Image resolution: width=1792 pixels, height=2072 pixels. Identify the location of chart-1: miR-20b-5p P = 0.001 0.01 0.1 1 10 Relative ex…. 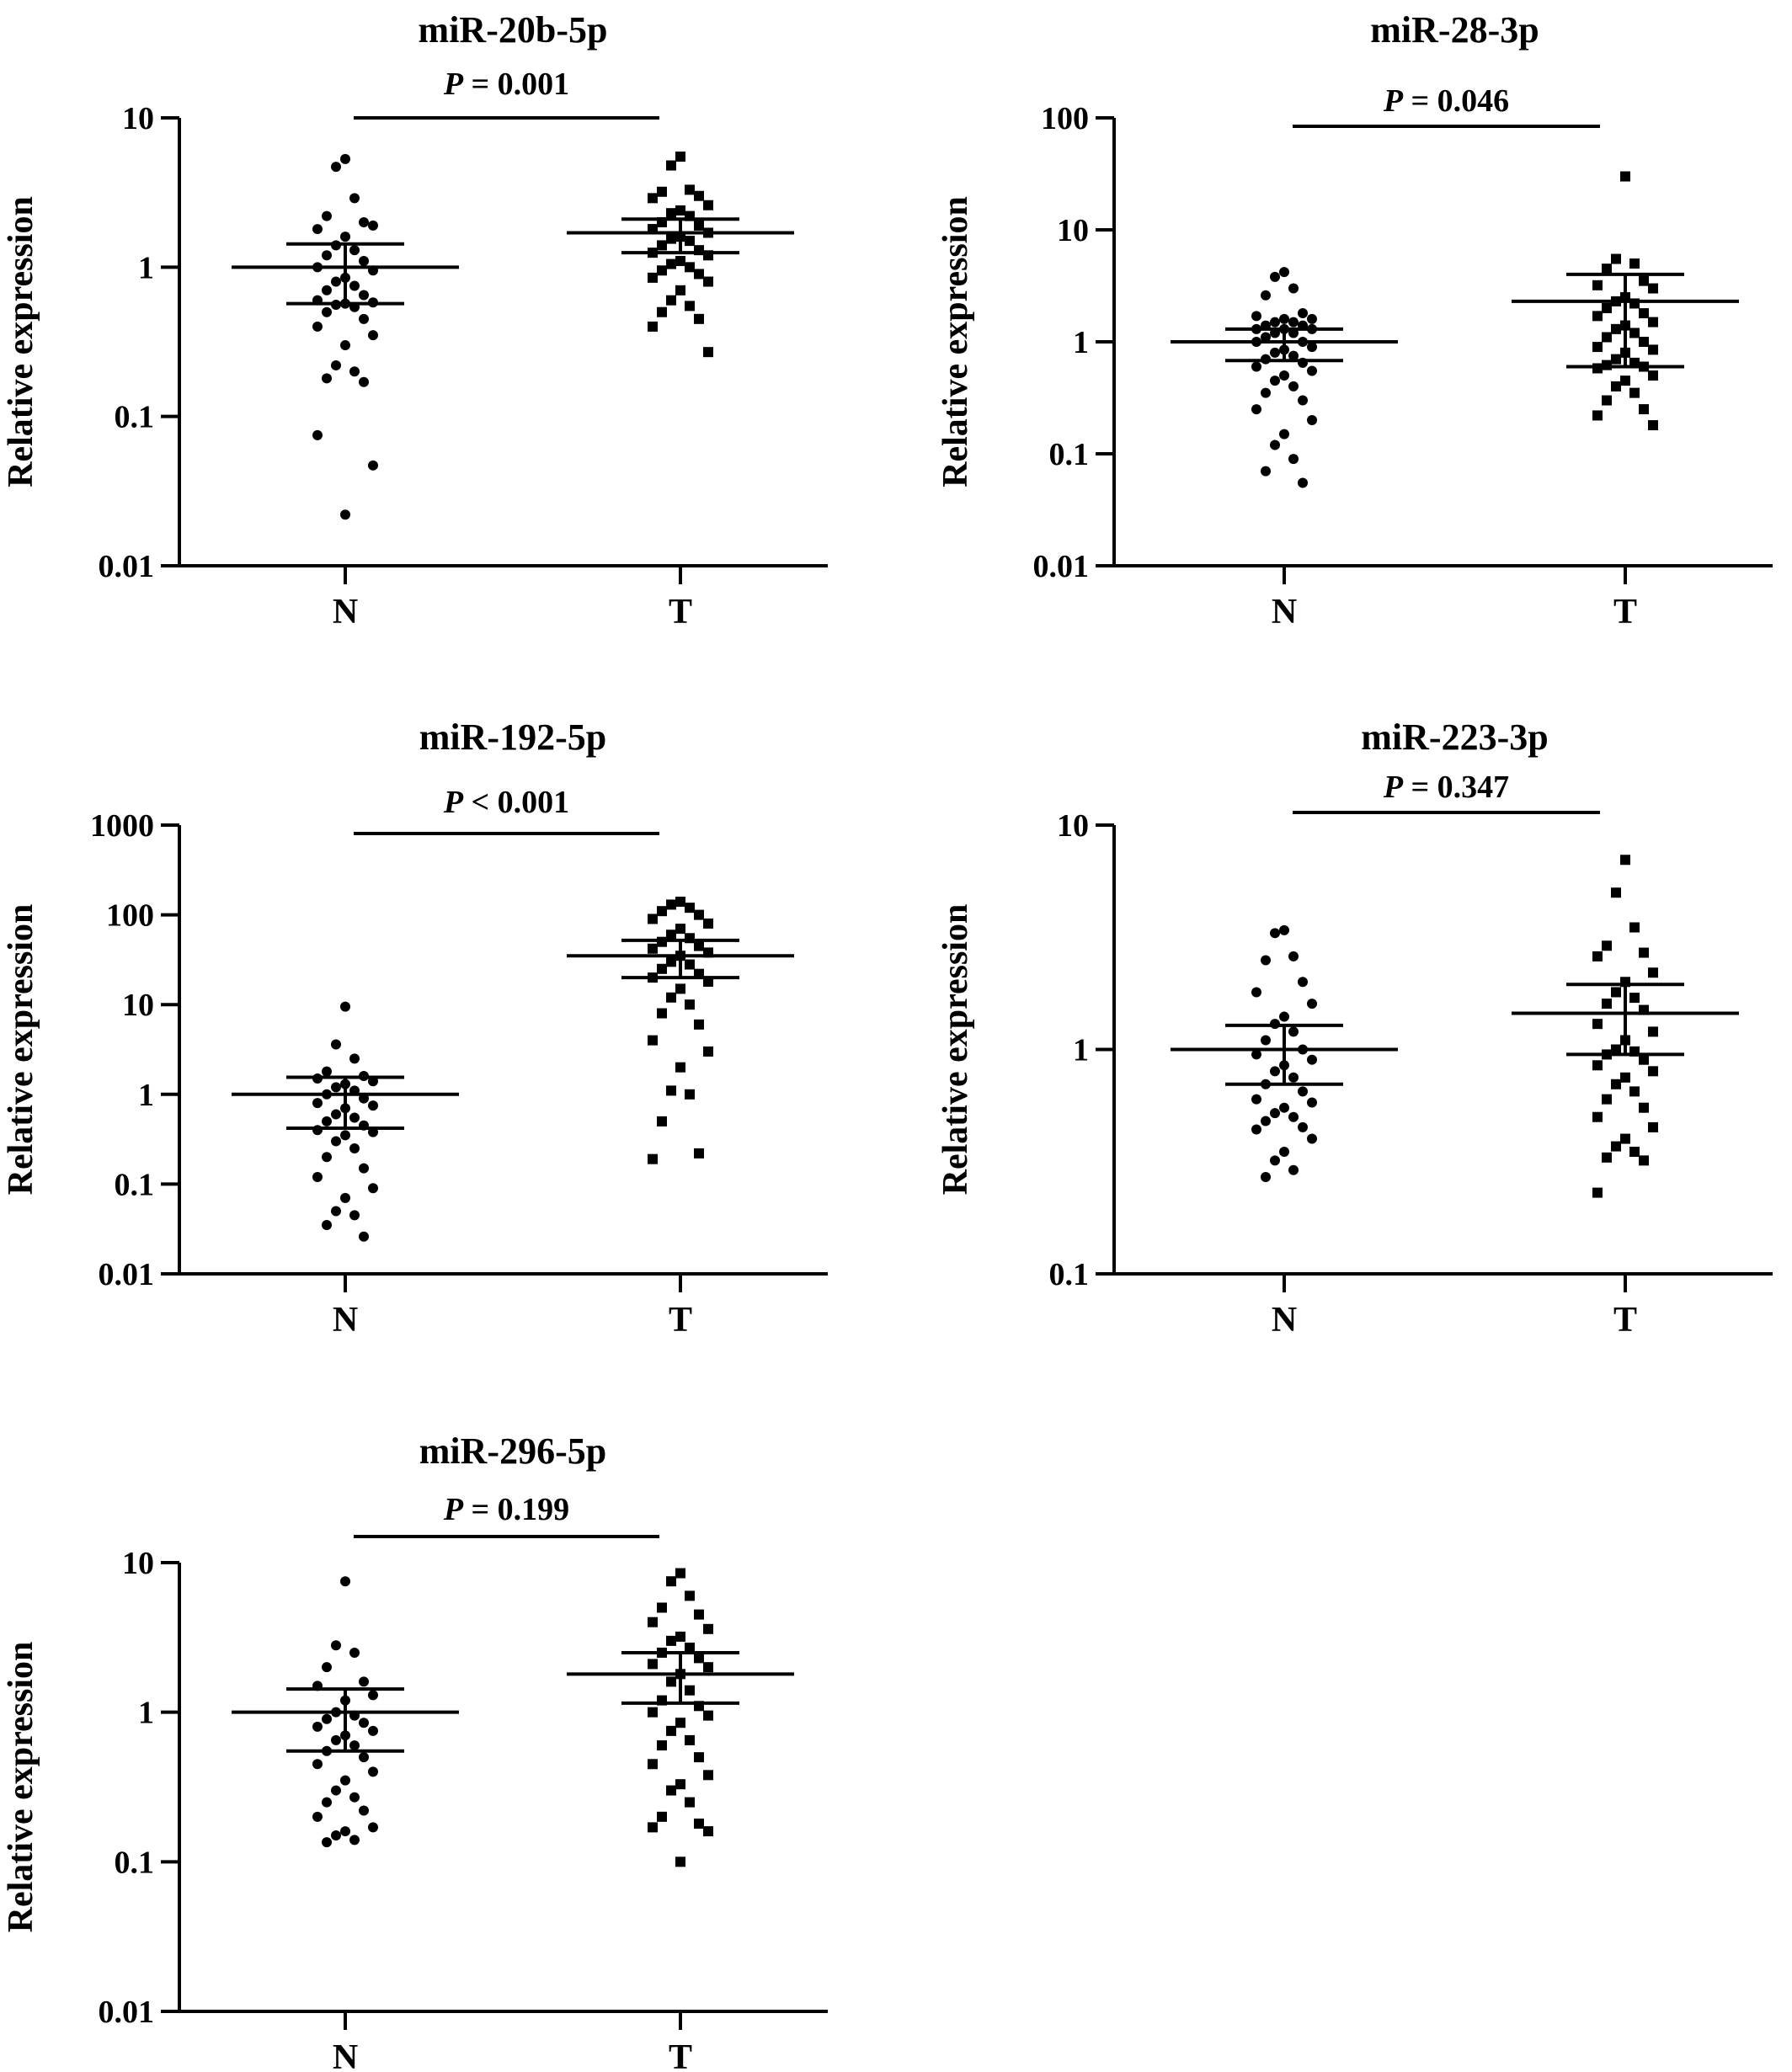
(415, 320).